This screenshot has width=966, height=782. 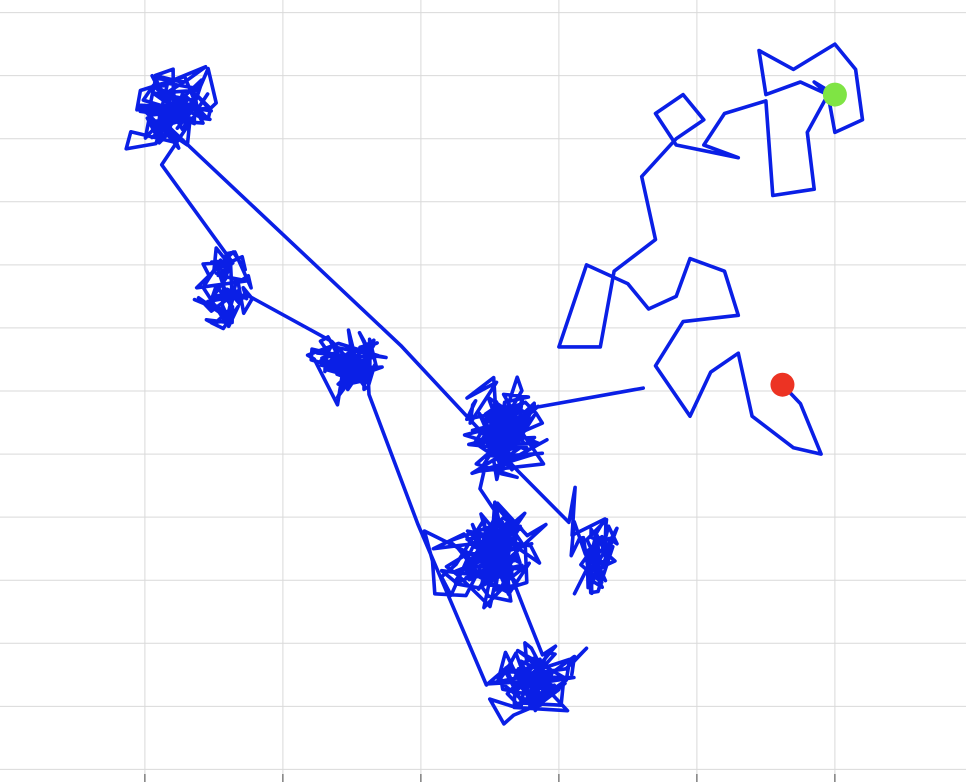 What do you see at coordinates (808, 239) in the screenshot?
I see `endpoint-markers` at bounding box center [808, 239].